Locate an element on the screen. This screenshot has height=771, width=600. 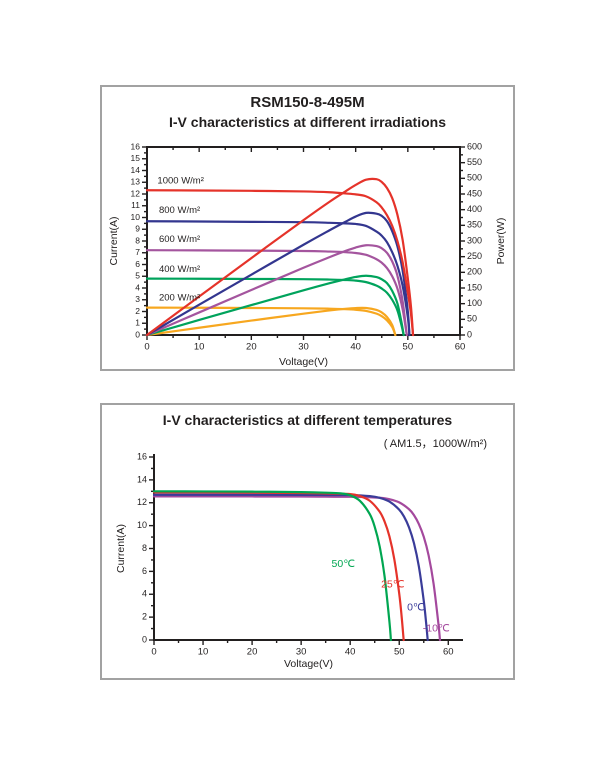
svg-text: 15 is located at coordinates (136, 158).